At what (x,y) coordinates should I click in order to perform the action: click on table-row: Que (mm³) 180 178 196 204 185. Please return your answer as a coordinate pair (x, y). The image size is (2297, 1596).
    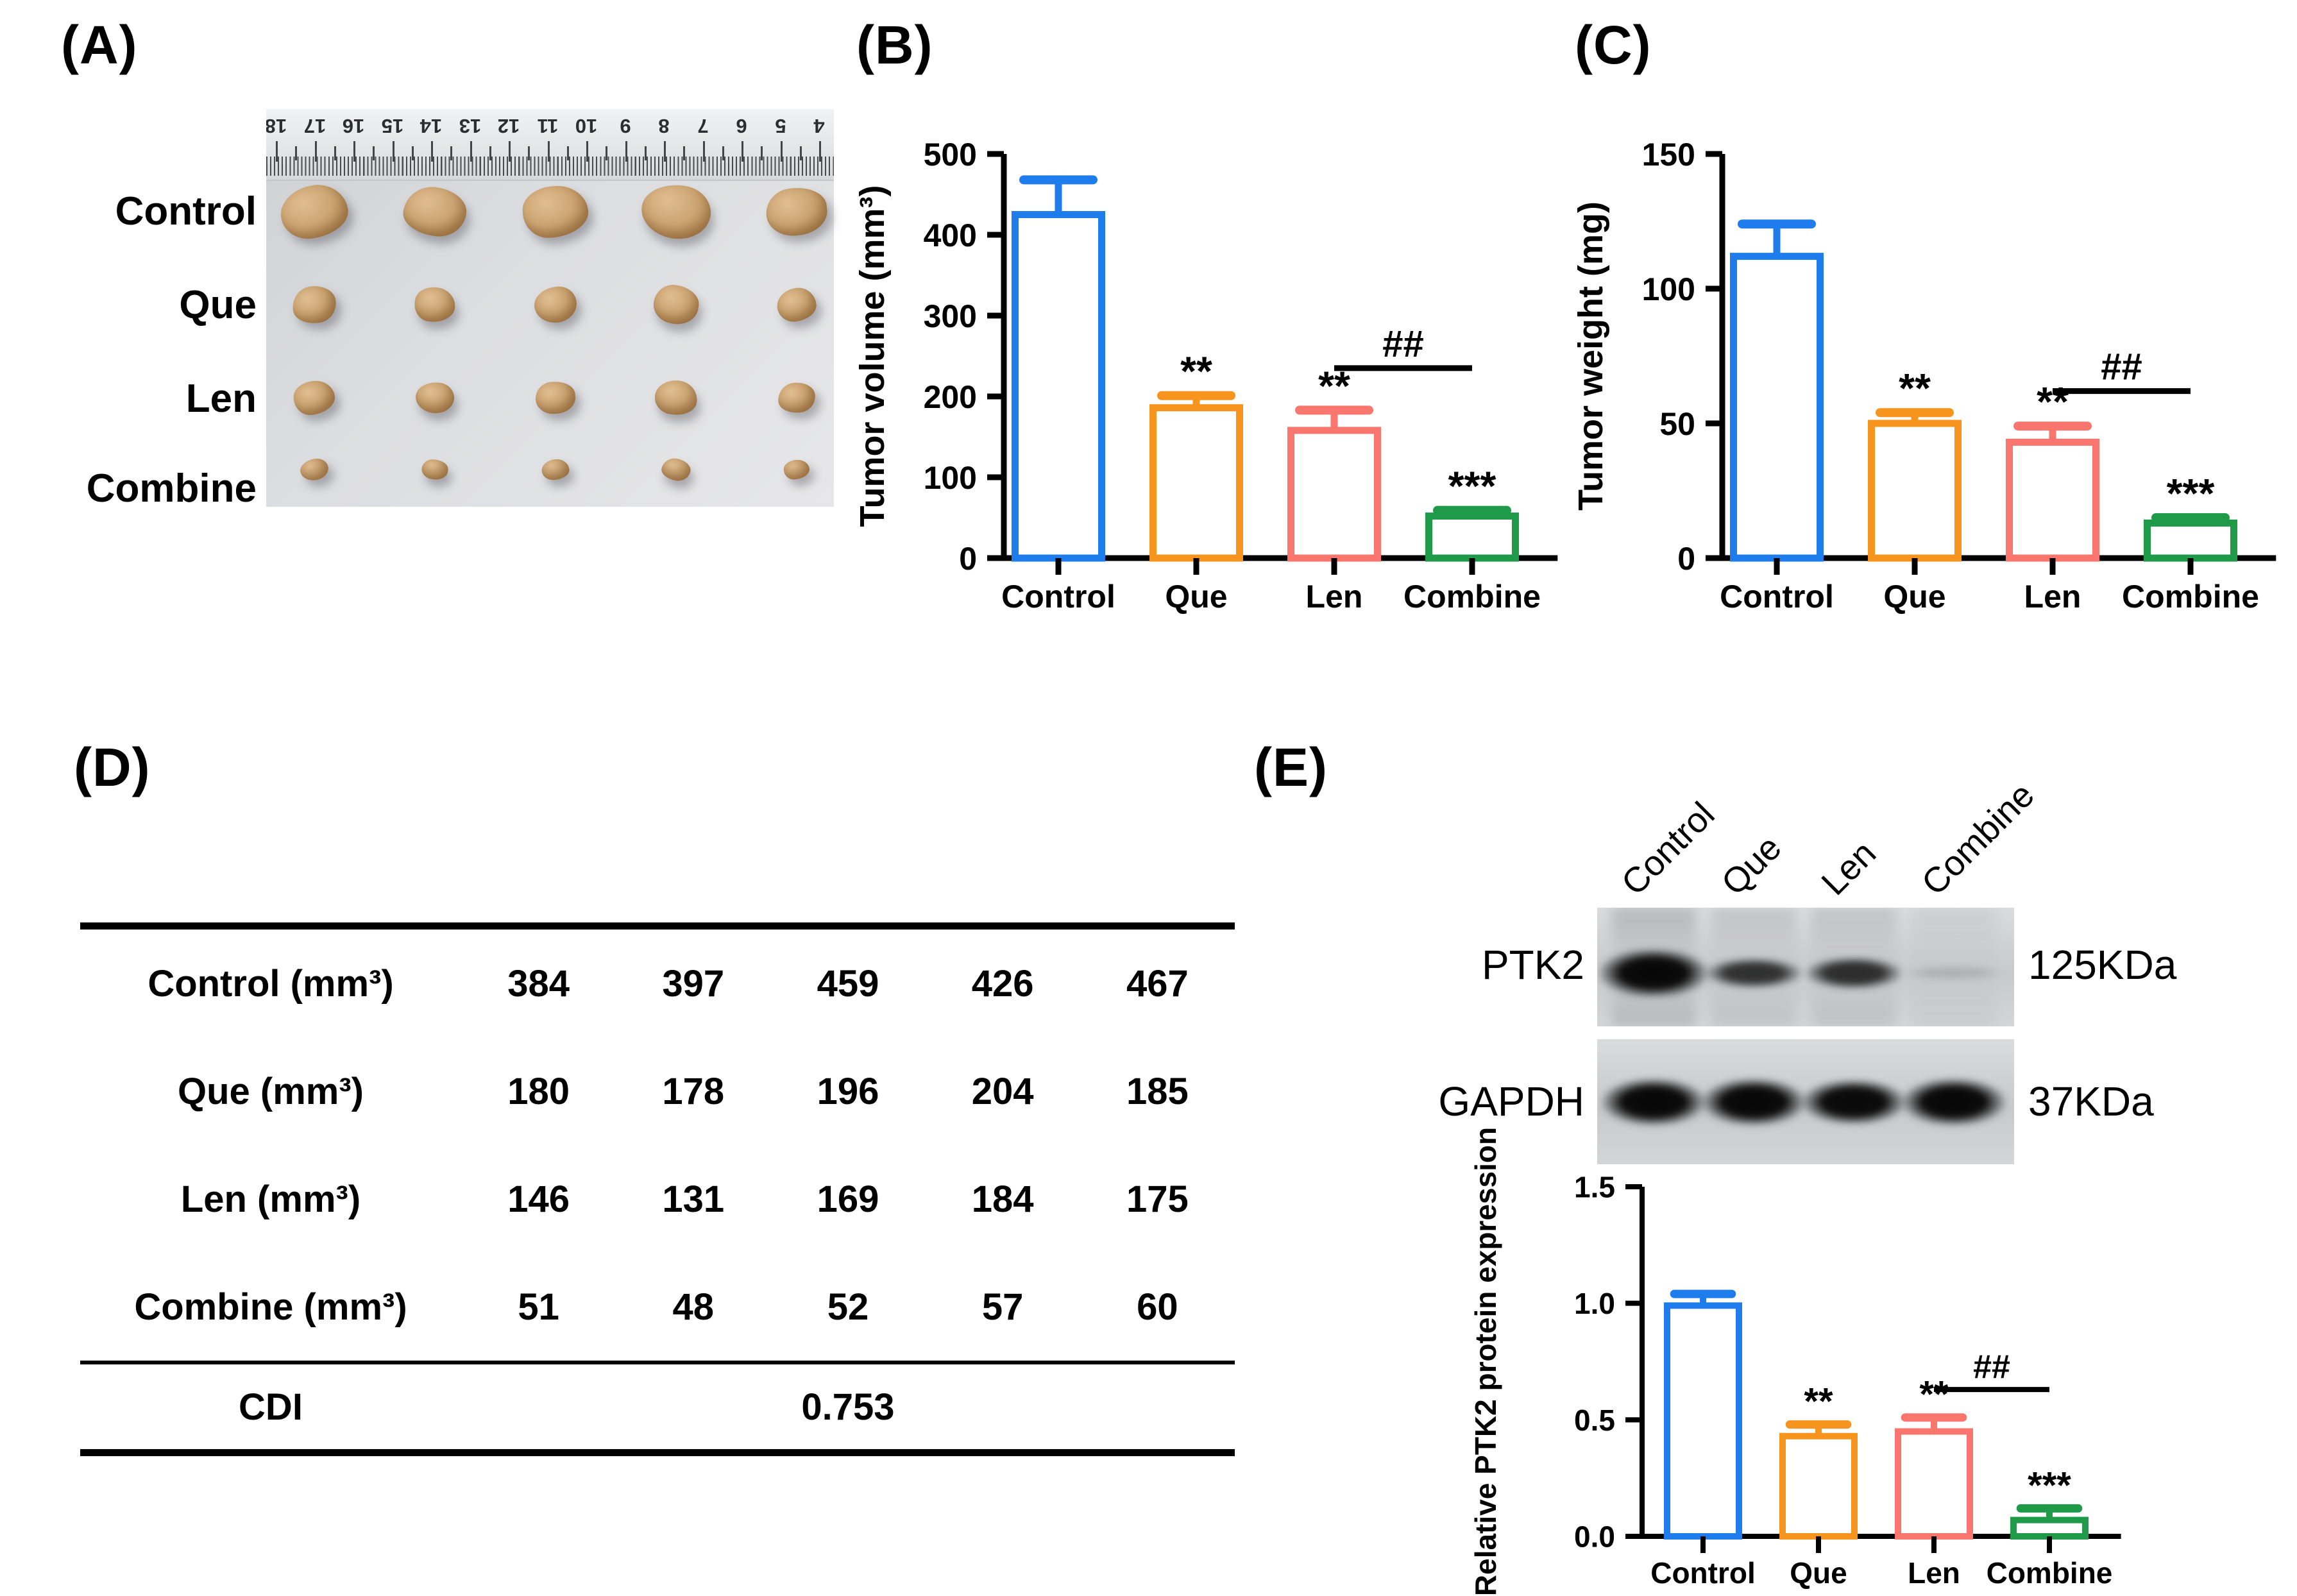
    Looking at the image, I should click on (657, 1091).